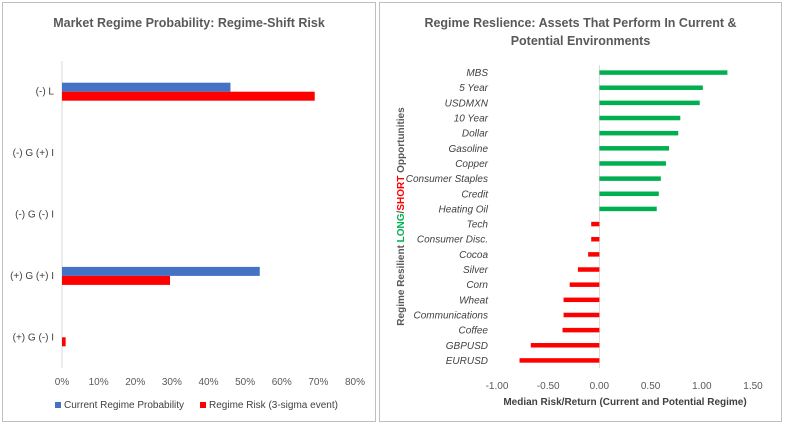  I want to click on x-tick-label: 1.50, so click(753, 386).